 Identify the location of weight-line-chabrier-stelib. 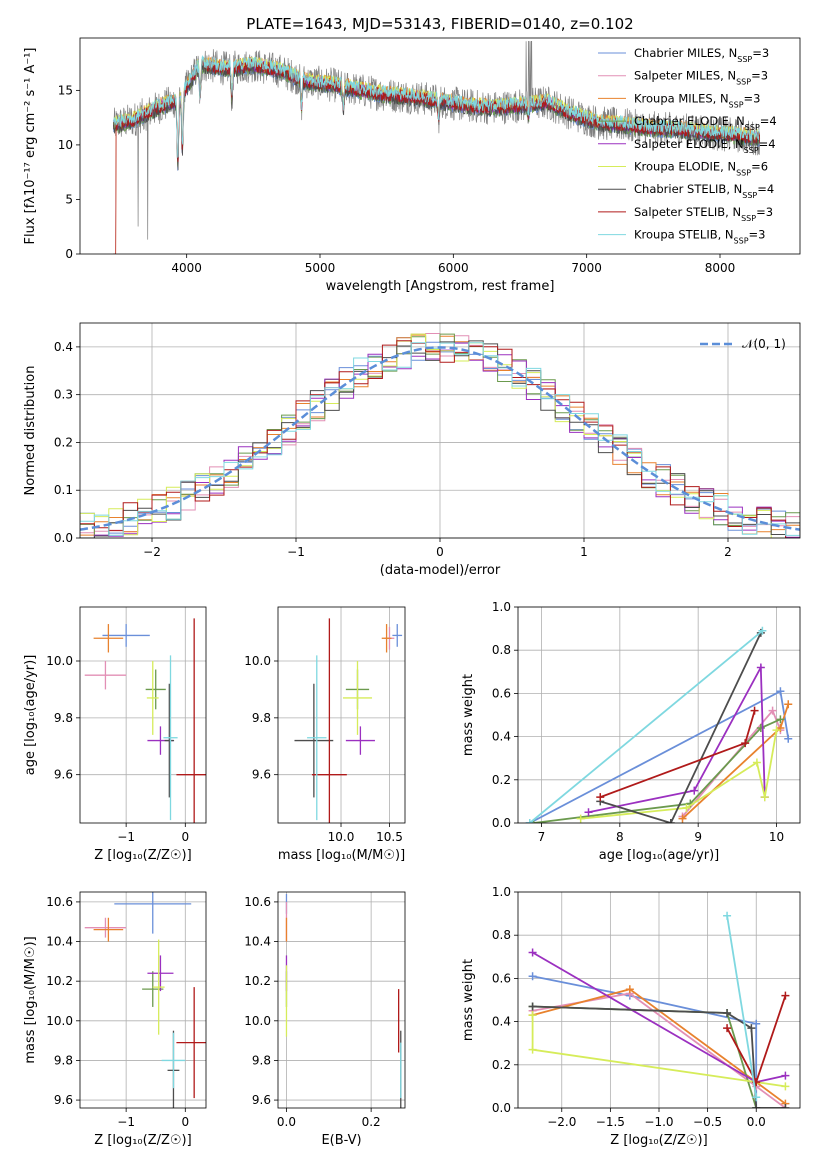
(681, 727).